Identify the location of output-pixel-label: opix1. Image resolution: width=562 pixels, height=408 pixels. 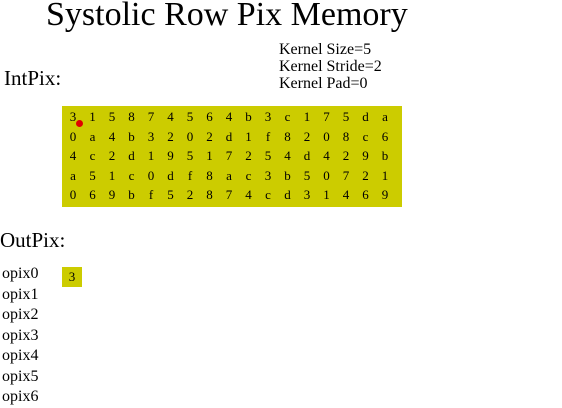
(20, 294).